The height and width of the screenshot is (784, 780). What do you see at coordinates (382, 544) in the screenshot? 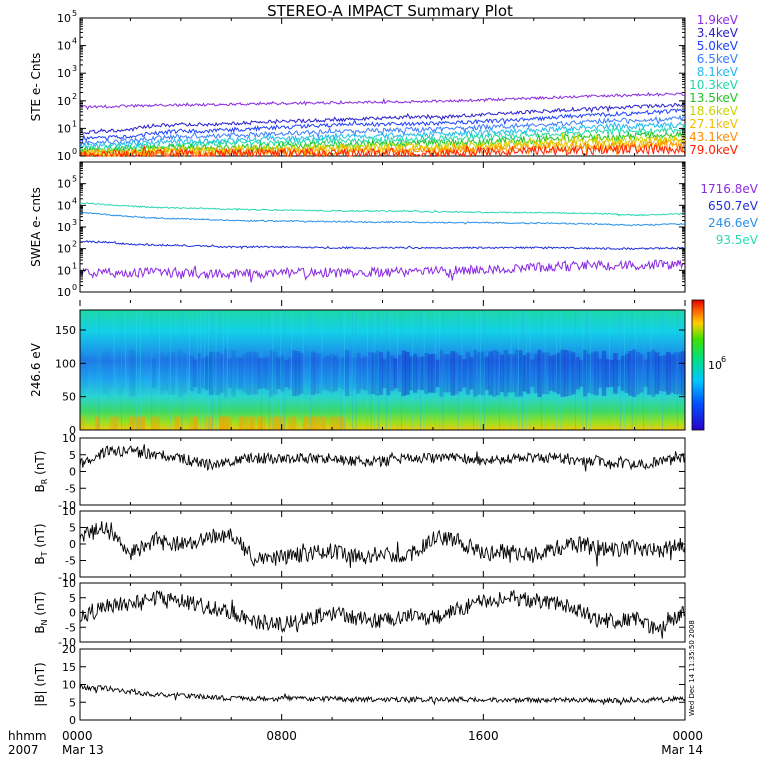
I see `bt-trace-line` at bounding box center [382, 544].